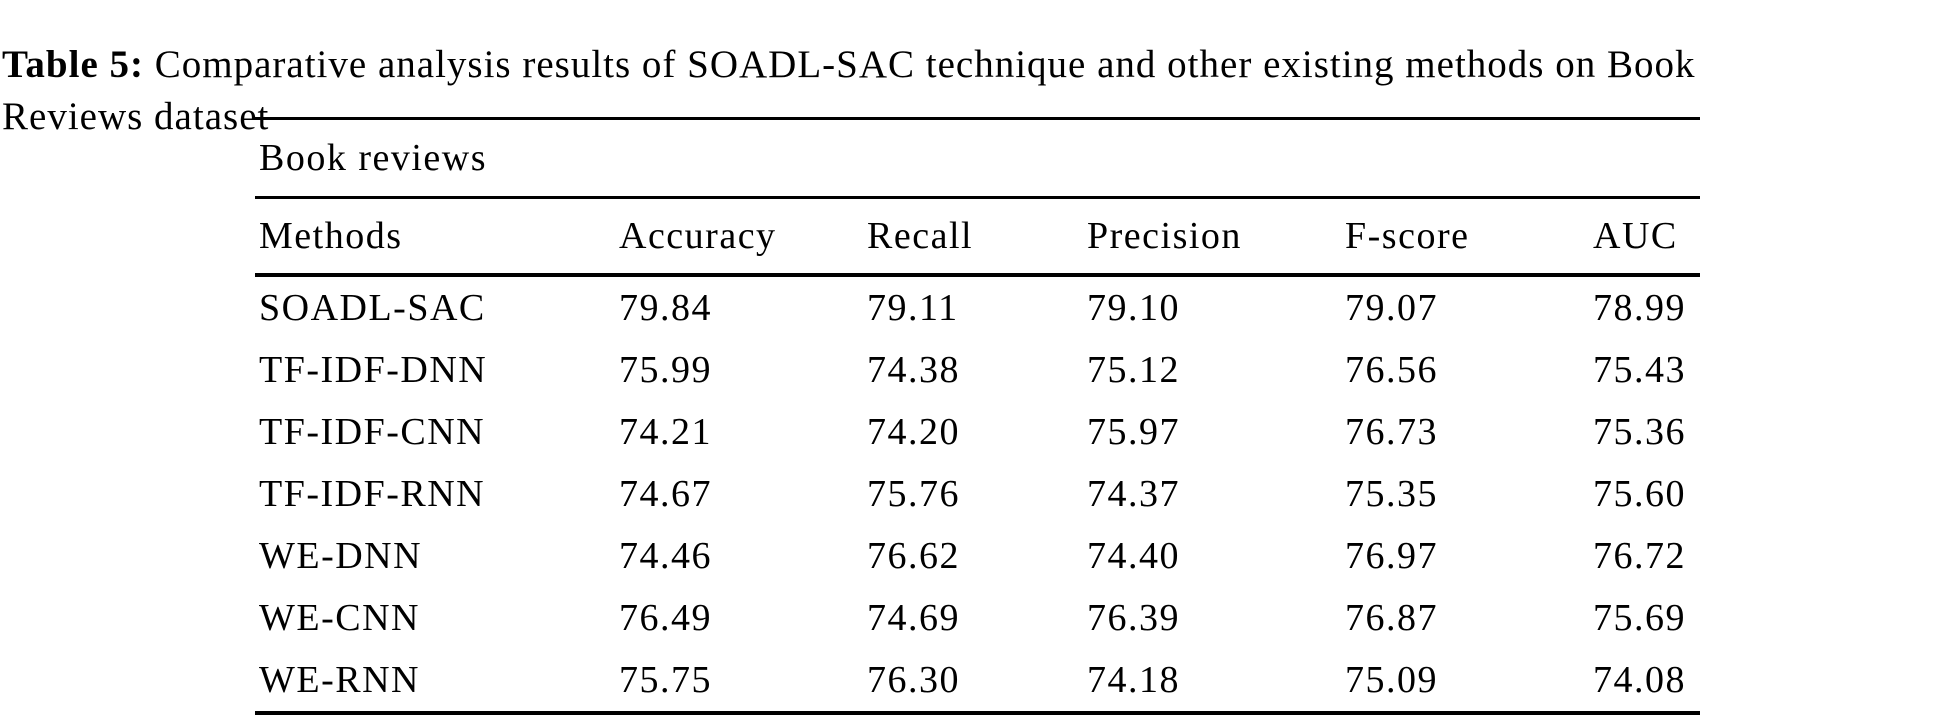 The height and width of the screenshot is (721, 1954). Describe the element at coordinates (977, 556) in the screenshot. I see `table-row: WE-DNN 74.46 76.62 74.40 76.97 76.72` at that location.